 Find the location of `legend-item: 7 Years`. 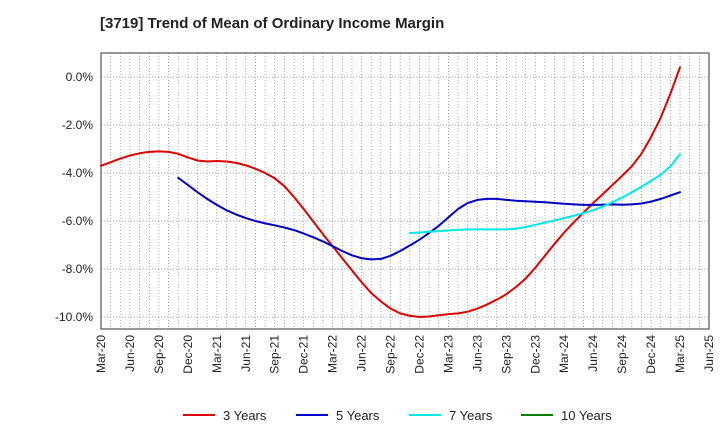

legend-item: 7 Years is located at coordinates (451, 415).